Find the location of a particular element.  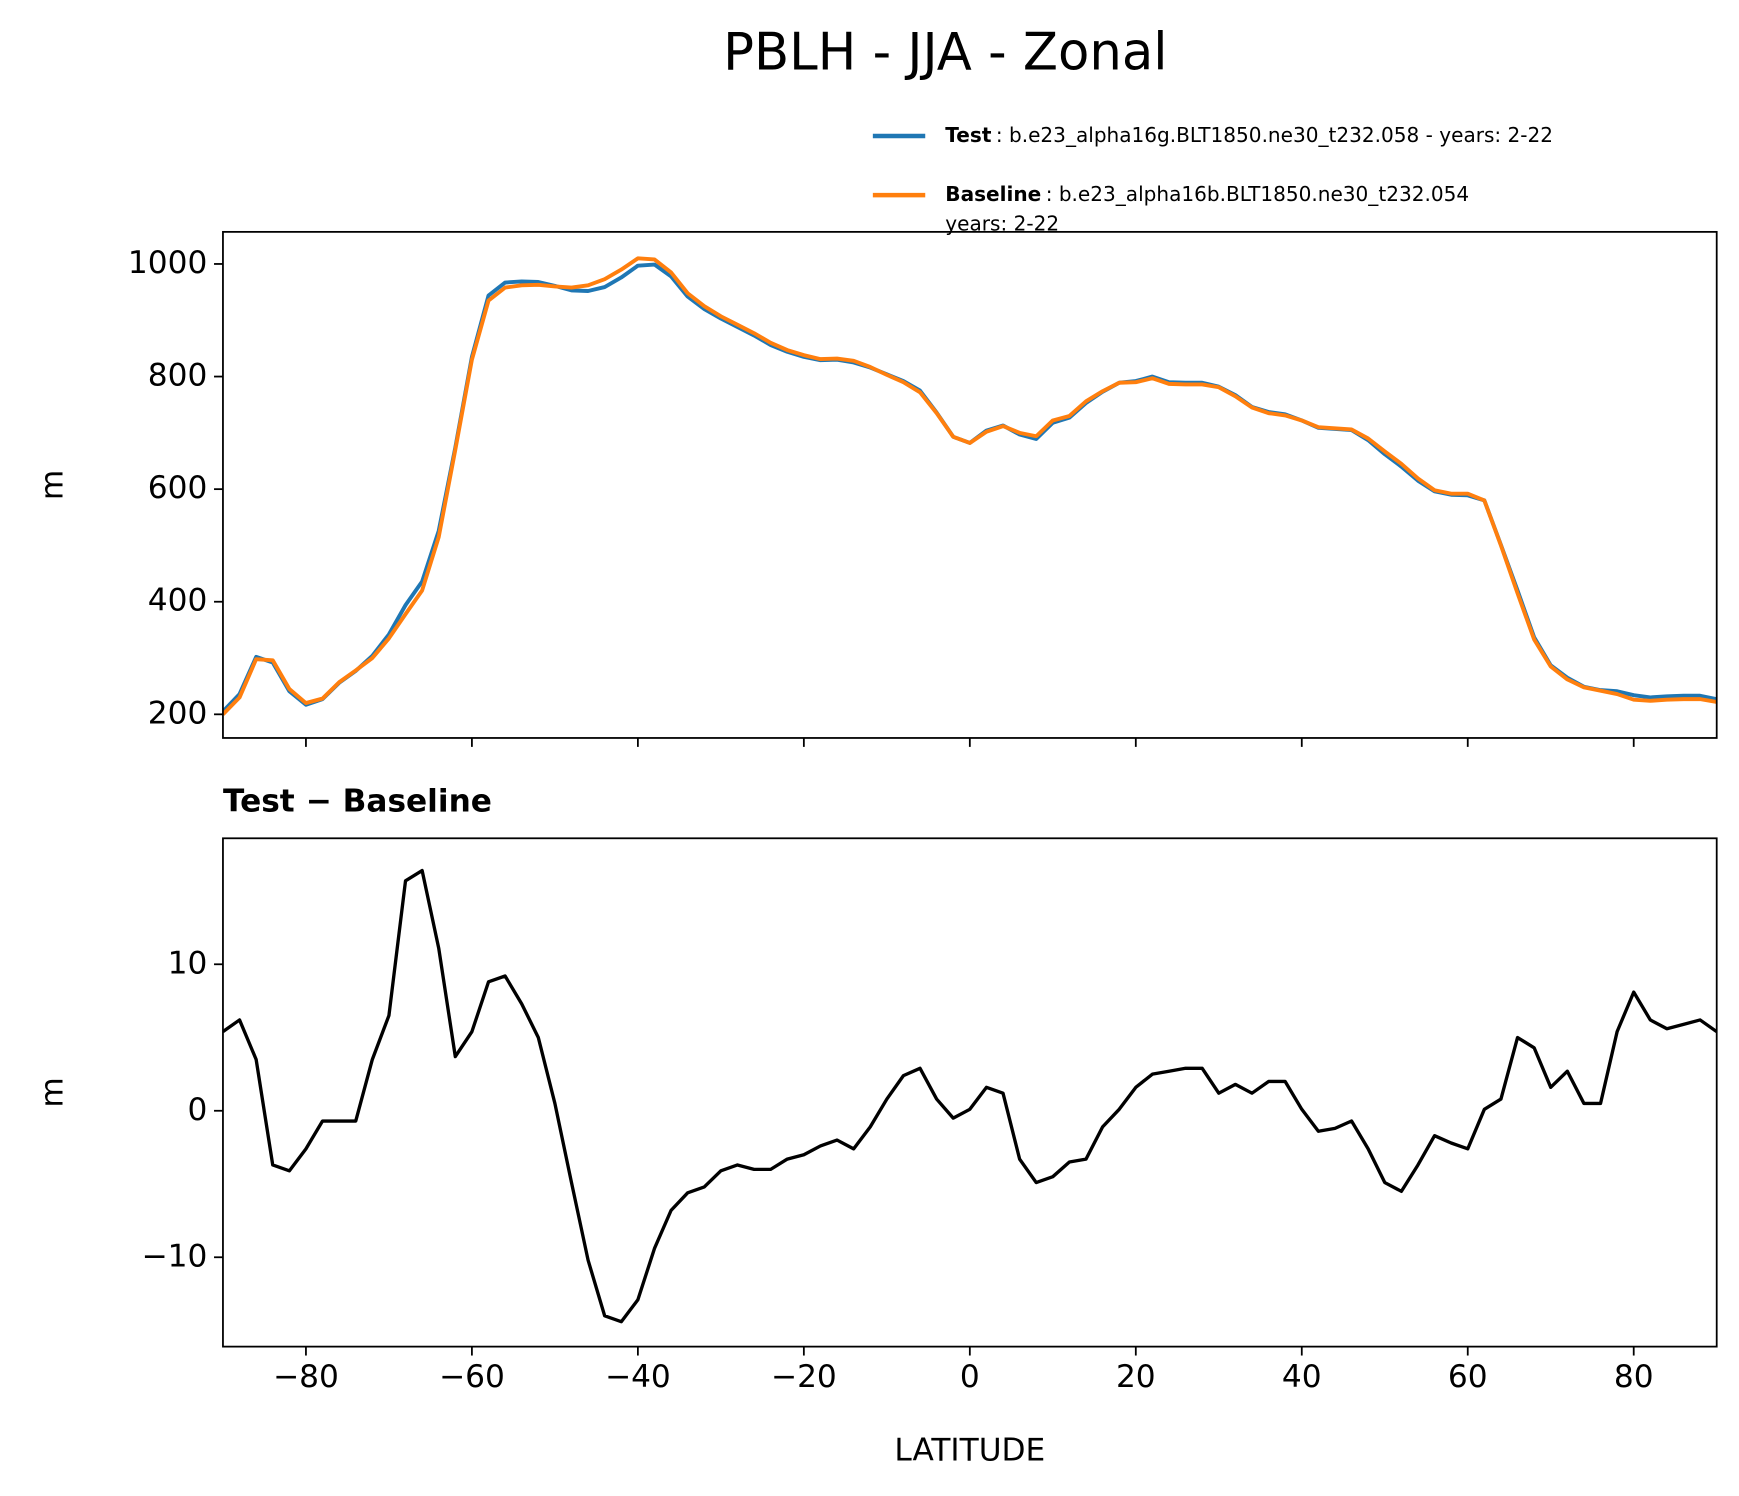

x-axis-label: LATITUDE is located at coordinates (969, 1450).